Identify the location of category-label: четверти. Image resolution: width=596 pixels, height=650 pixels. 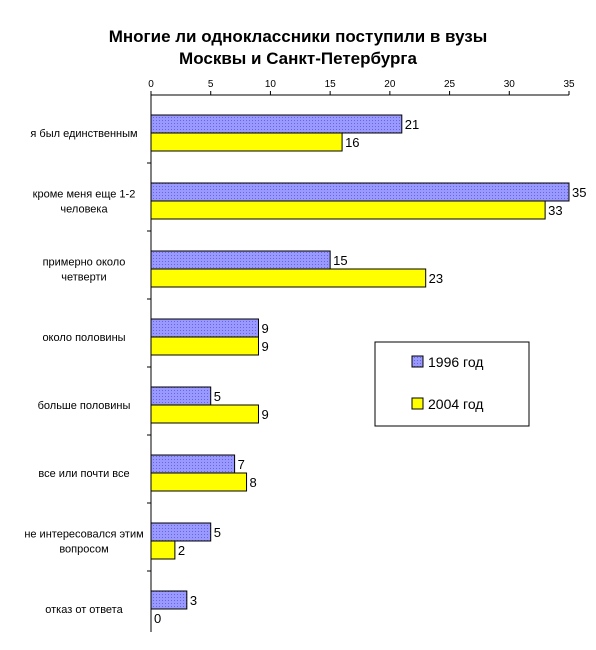
(83, 278).